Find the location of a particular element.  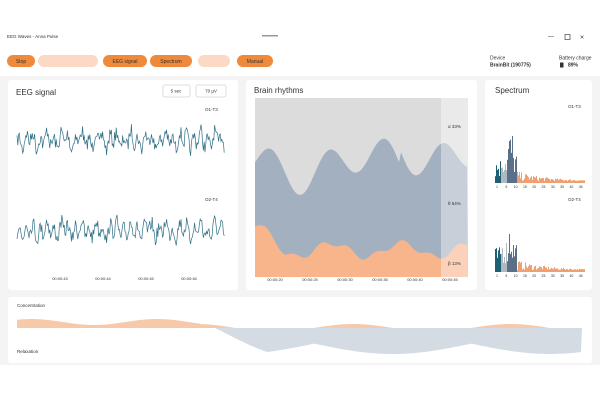

duration-select is located at coordinates (176, 91).